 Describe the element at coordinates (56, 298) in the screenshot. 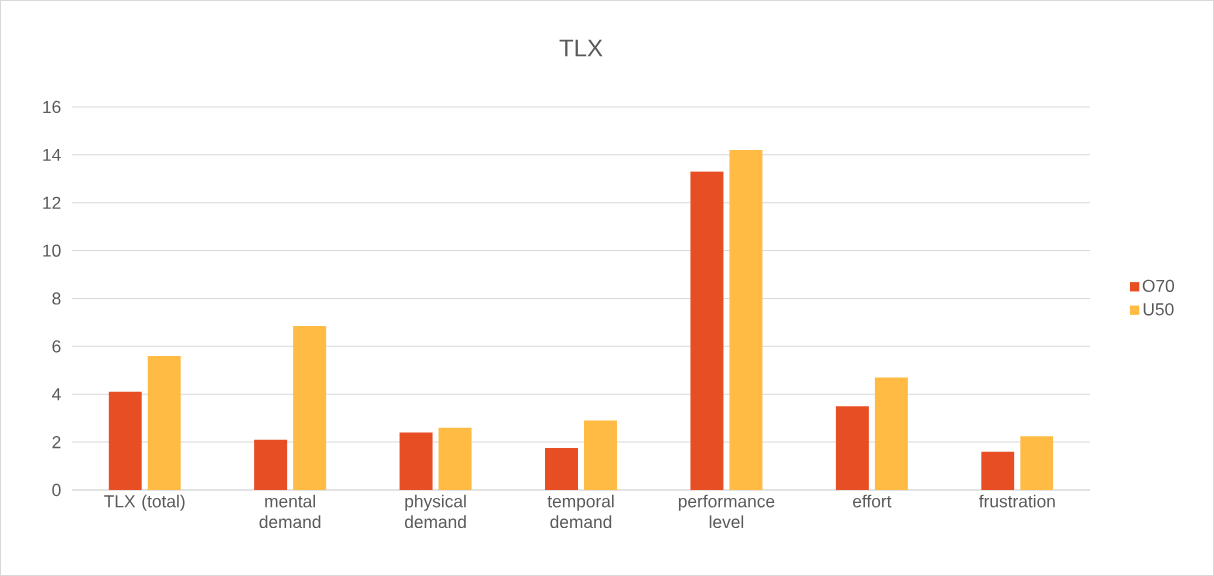

I see `y-tick-label: 8` at that location.